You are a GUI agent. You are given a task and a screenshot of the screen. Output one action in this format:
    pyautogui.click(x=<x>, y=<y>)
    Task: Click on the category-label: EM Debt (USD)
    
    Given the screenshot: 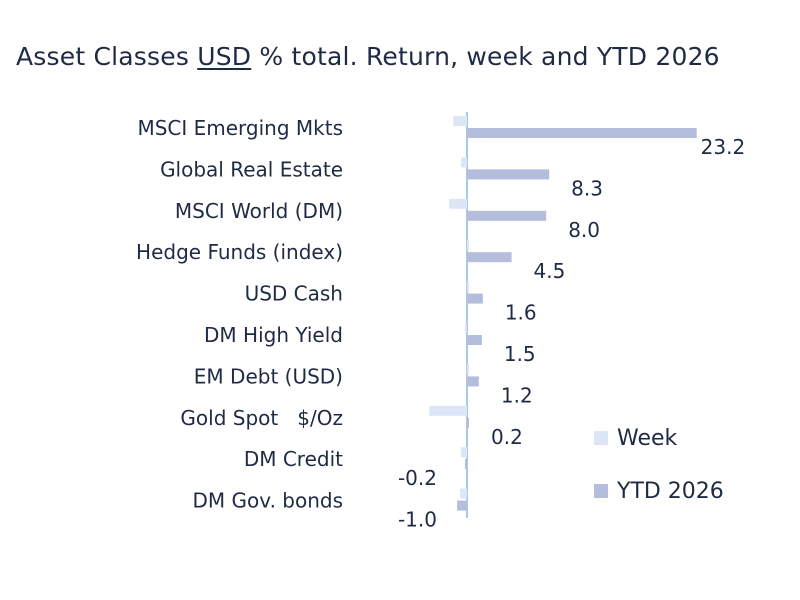 What is the action you would take?
    pyautogui.click(x=268, y=376)
    